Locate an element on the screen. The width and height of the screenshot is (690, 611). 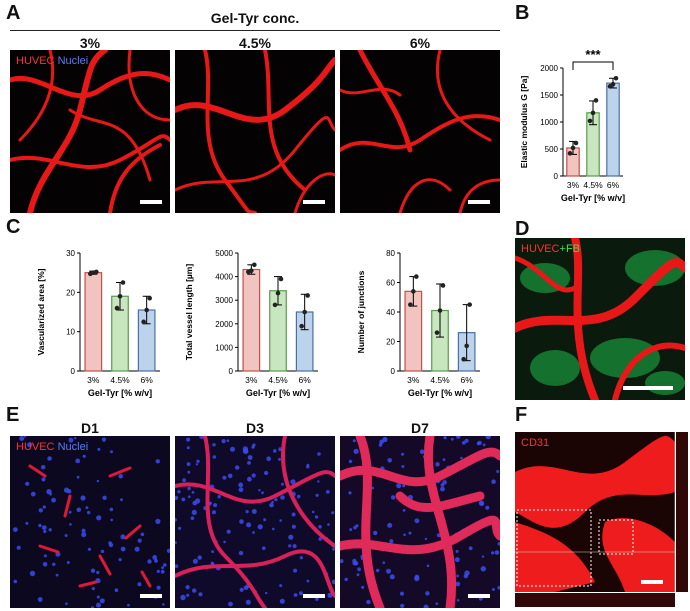
y-tick-label: 1000 is located at coordinates (224, 347).